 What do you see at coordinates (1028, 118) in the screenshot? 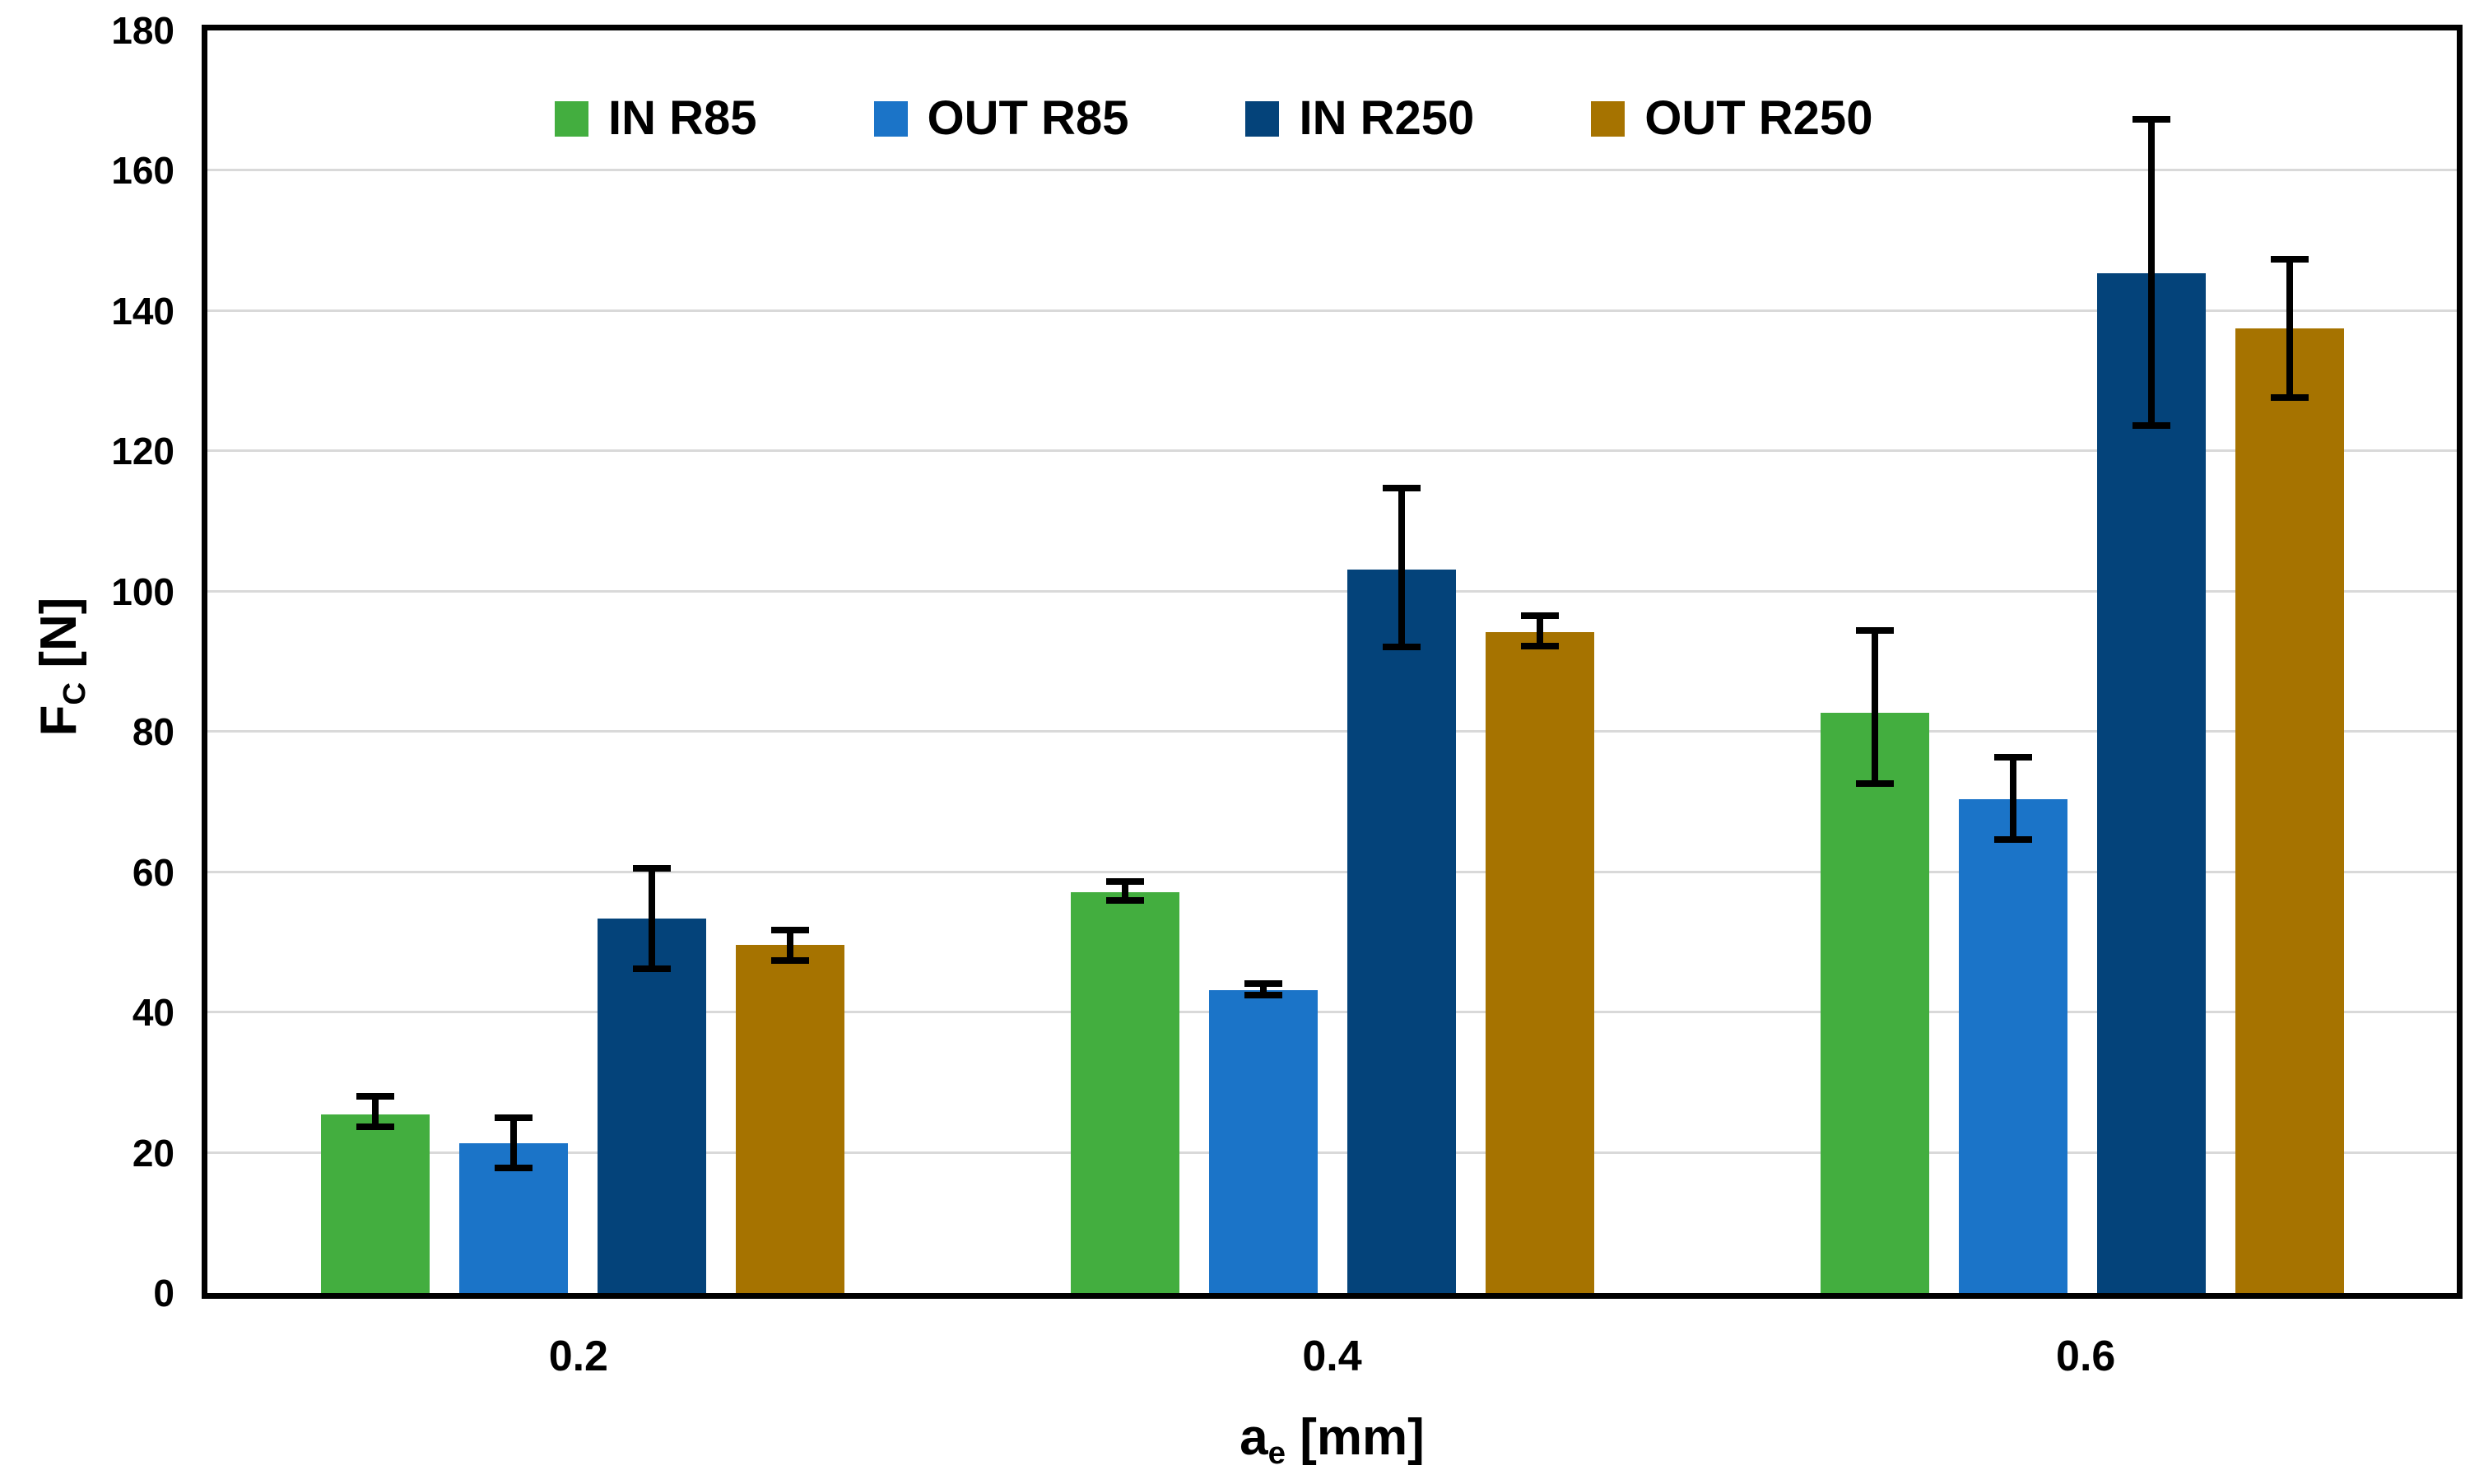
I see `legend-label: OUT R85` at bounding box center [1028, 118].